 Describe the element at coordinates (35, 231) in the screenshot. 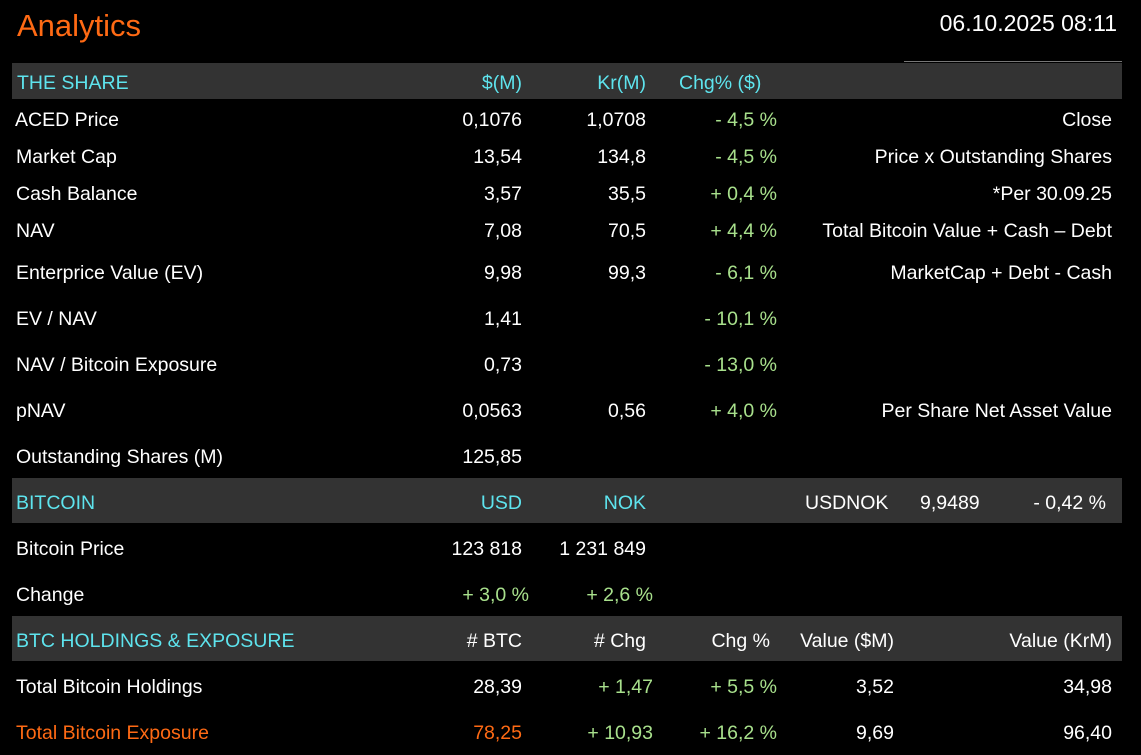

I see `share-row-label: NAV` at that location.